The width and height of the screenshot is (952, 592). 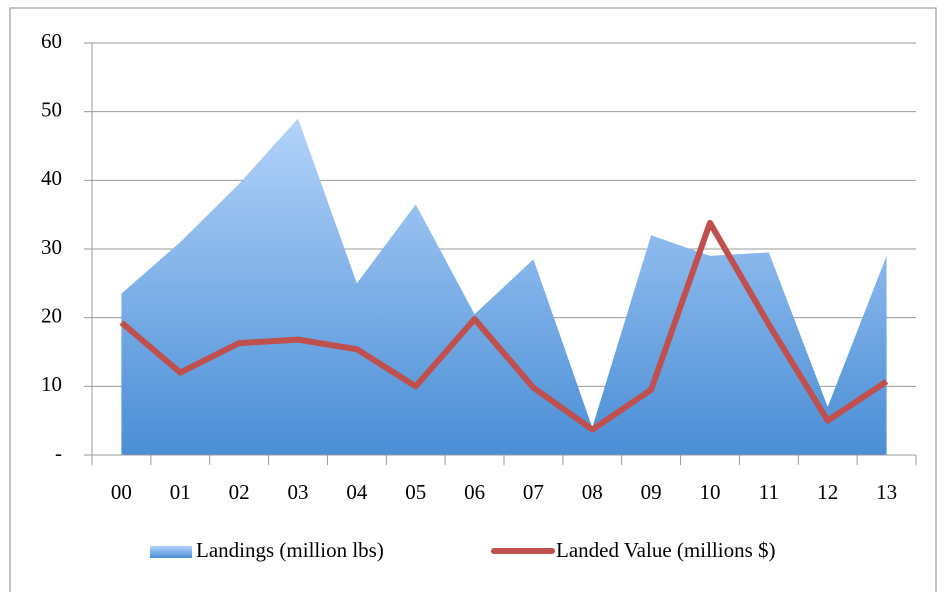 I want to click on x-tick-label: 01, so click(x=180, y=492).